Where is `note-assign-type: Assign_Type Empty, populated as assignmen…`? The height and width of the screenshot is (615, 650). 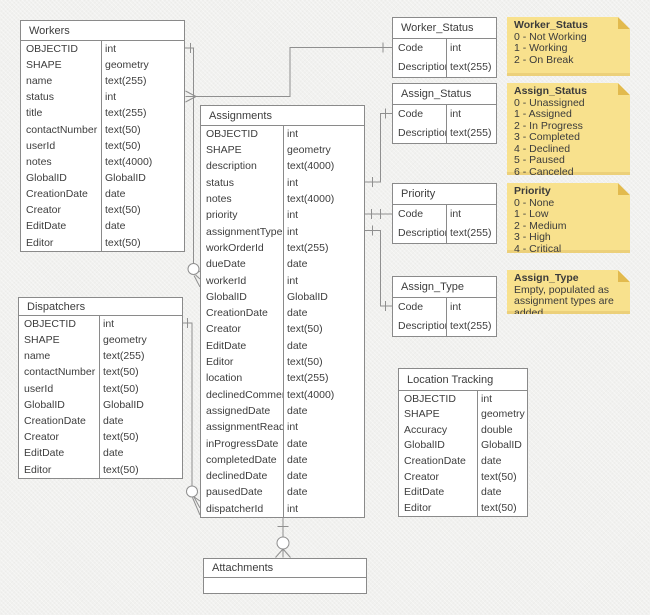
note-assign-type: Assign_Type Empty, populated as assignmen… is located at coordinates (568, 292).